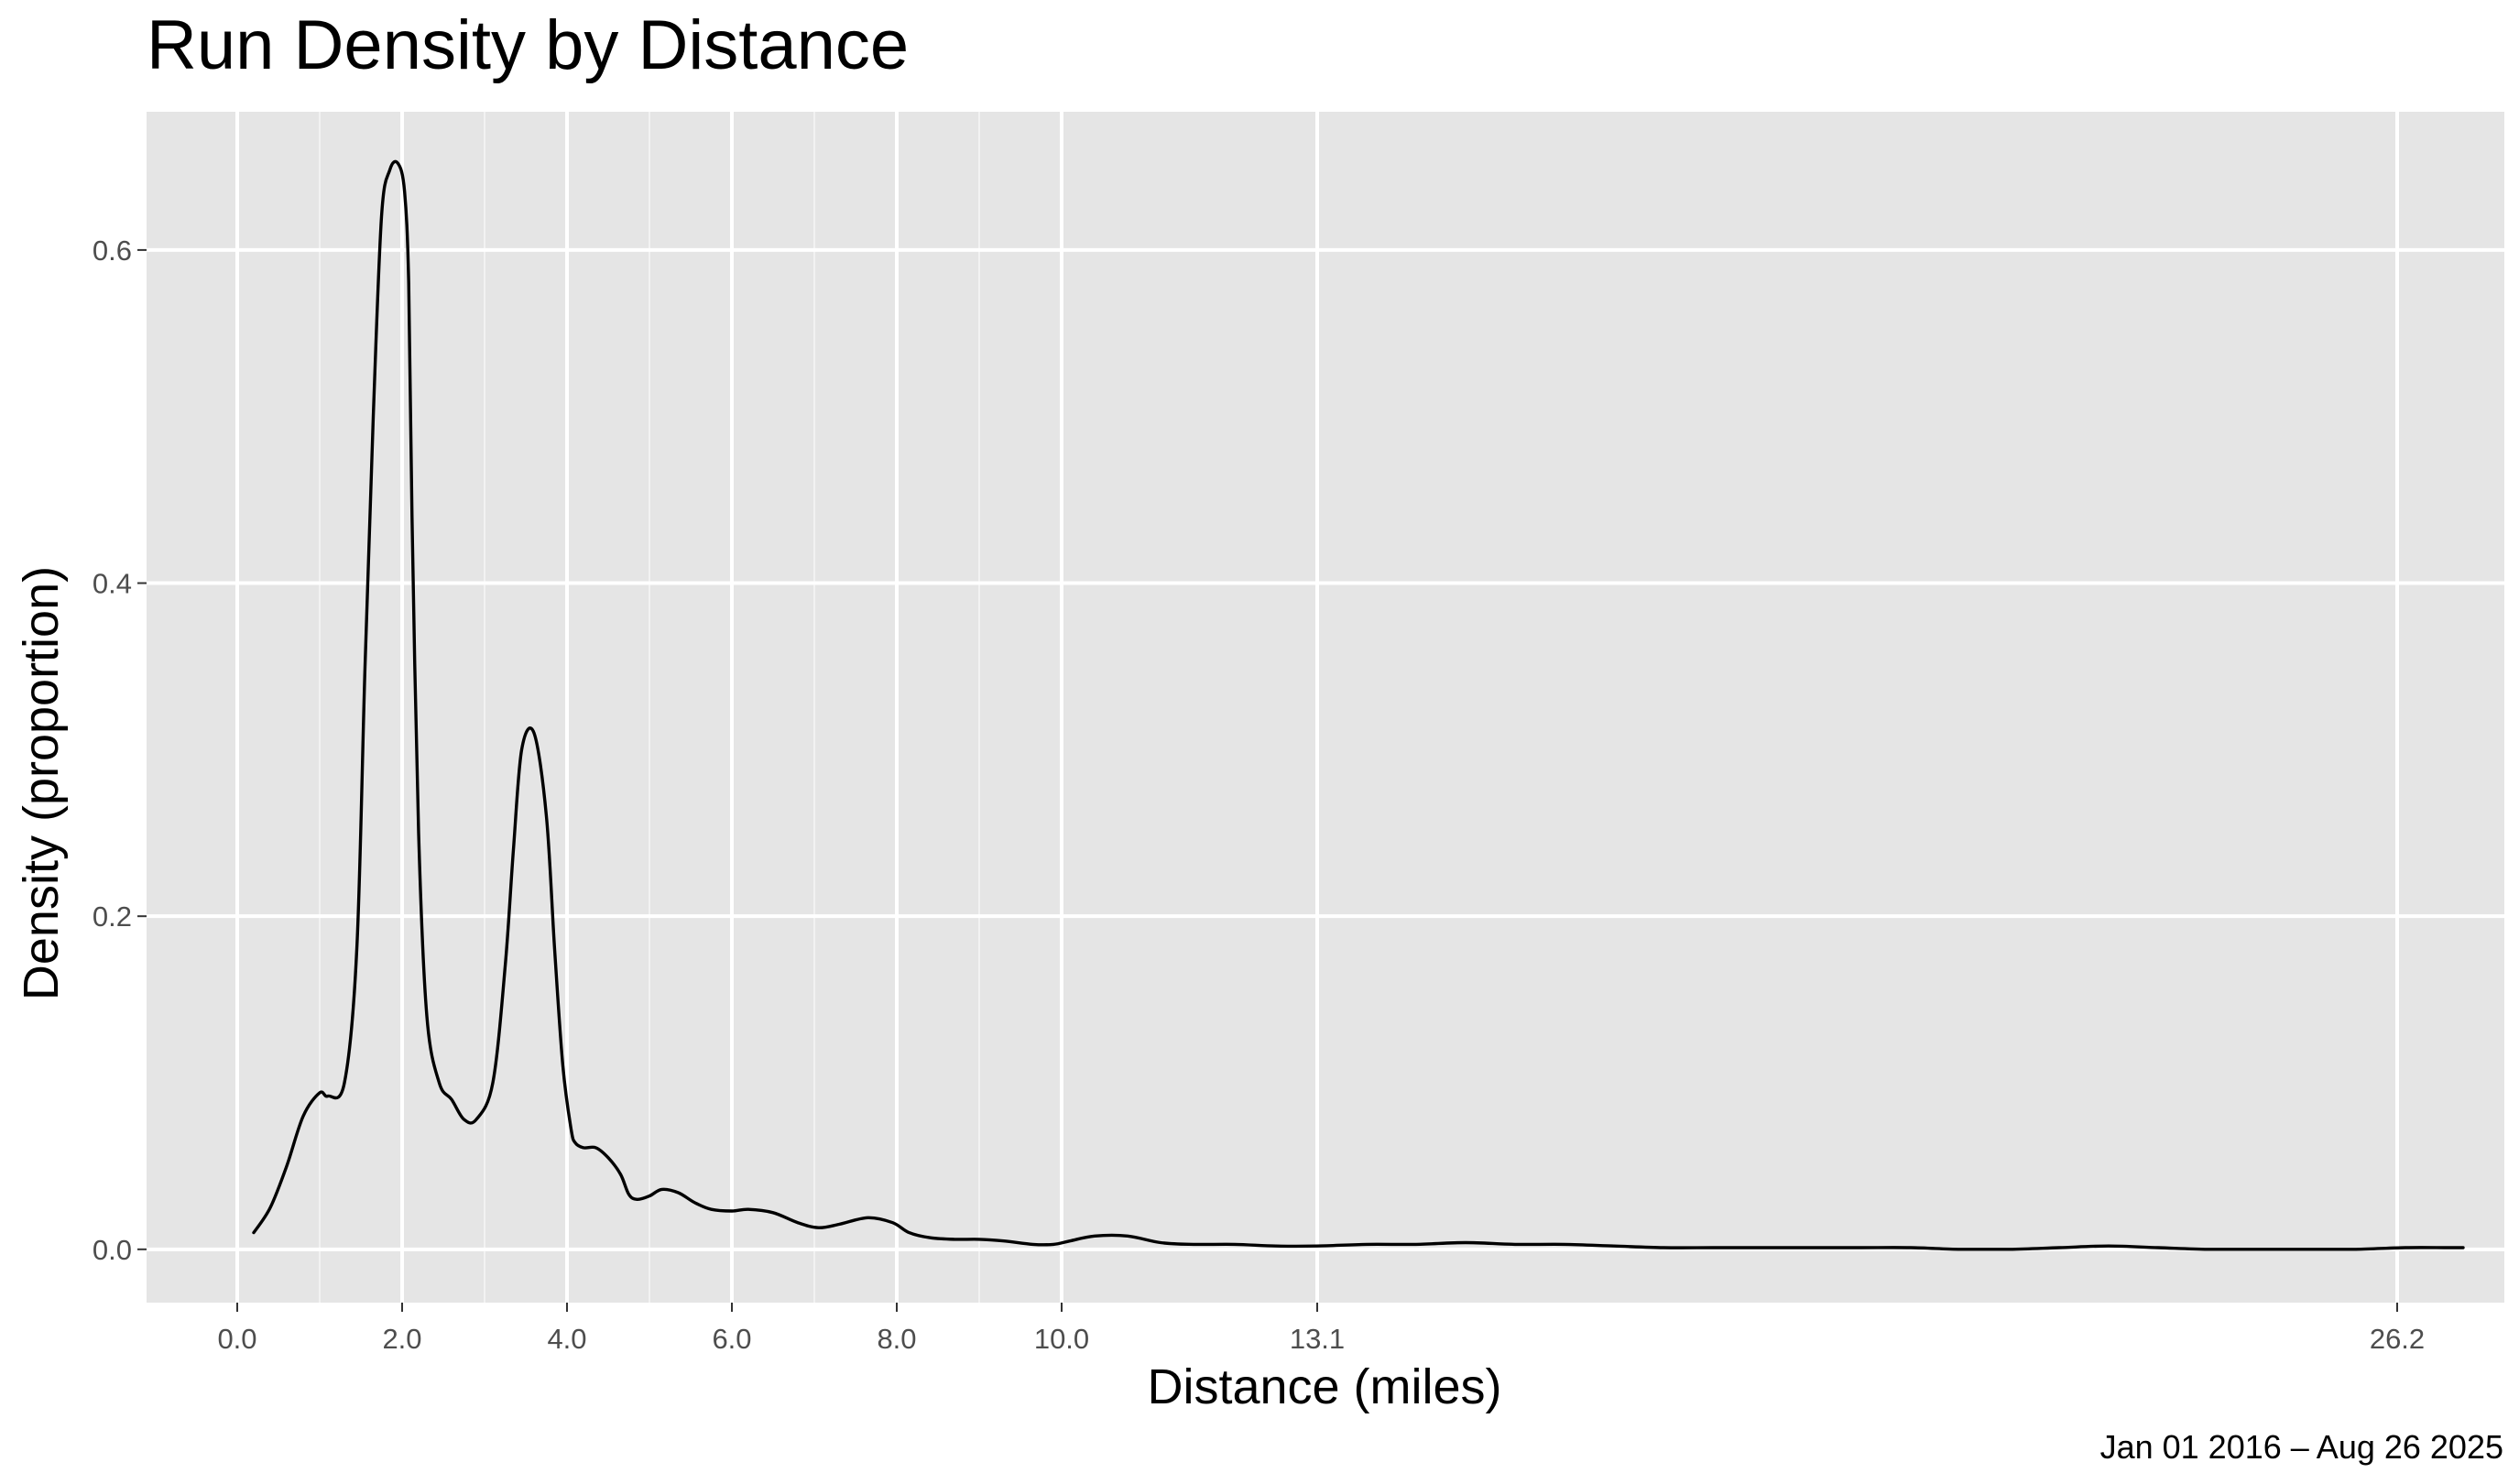  What do you see at coordinates (42, 783) in the screenshot?
I see `y-axis-label: Density (proportion)` at bounding box center [42, 783].